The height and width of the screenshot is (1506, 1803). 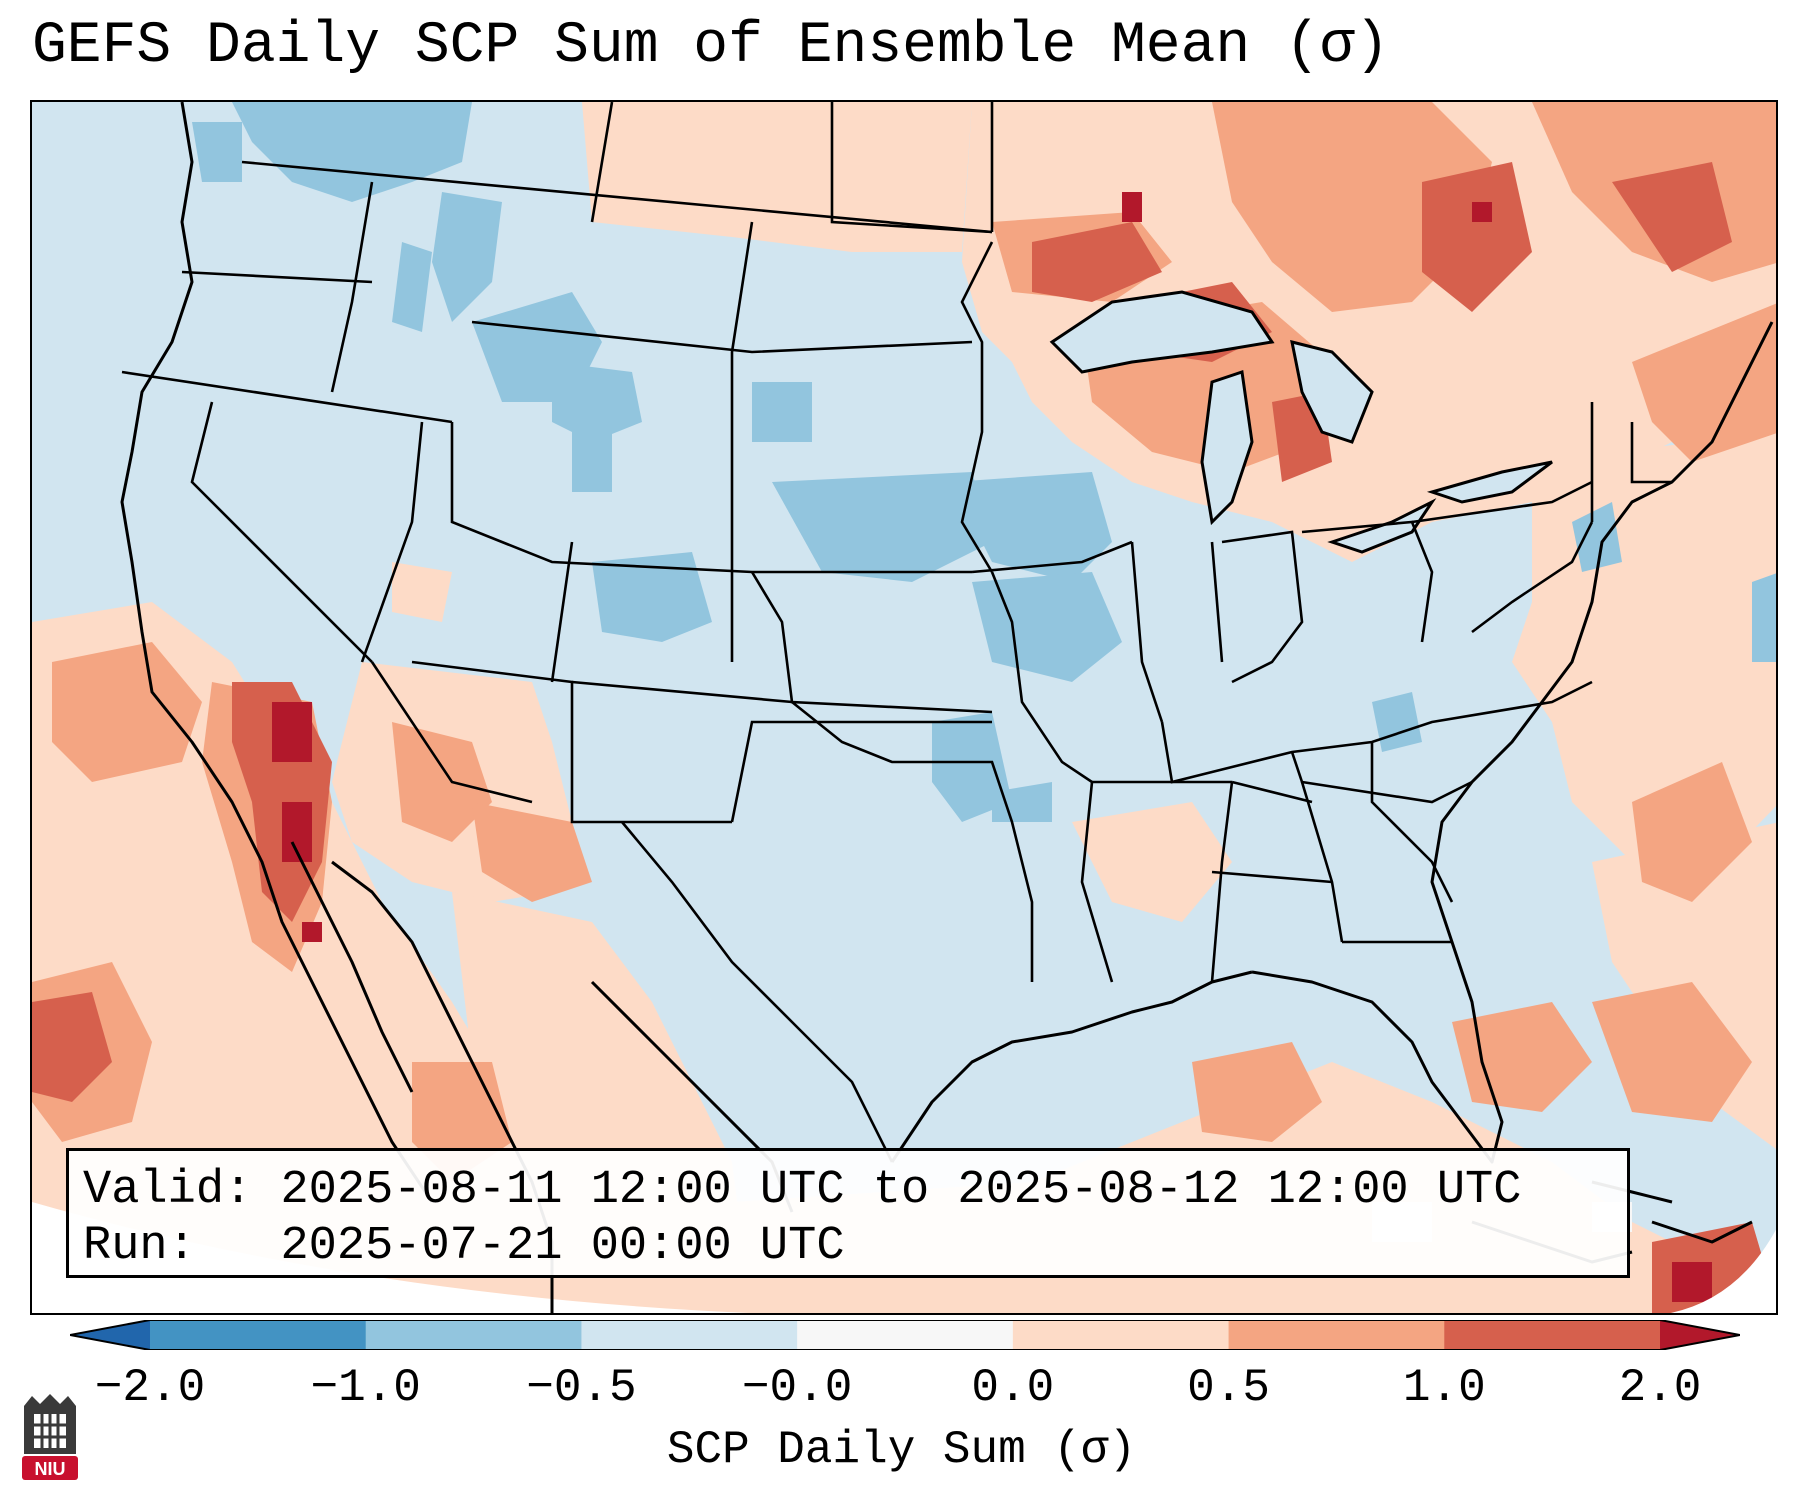 I want to click on colorbar-tick-label: −2.0, so click(x=150, y=1388).